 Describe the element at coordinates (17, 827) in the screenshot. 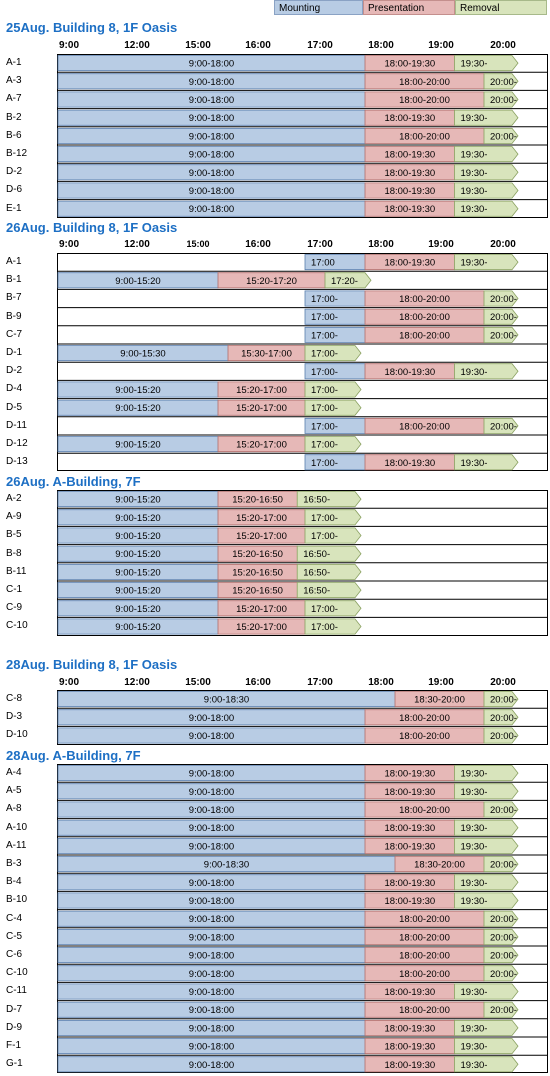

I see `row-label: A-10` at that location.